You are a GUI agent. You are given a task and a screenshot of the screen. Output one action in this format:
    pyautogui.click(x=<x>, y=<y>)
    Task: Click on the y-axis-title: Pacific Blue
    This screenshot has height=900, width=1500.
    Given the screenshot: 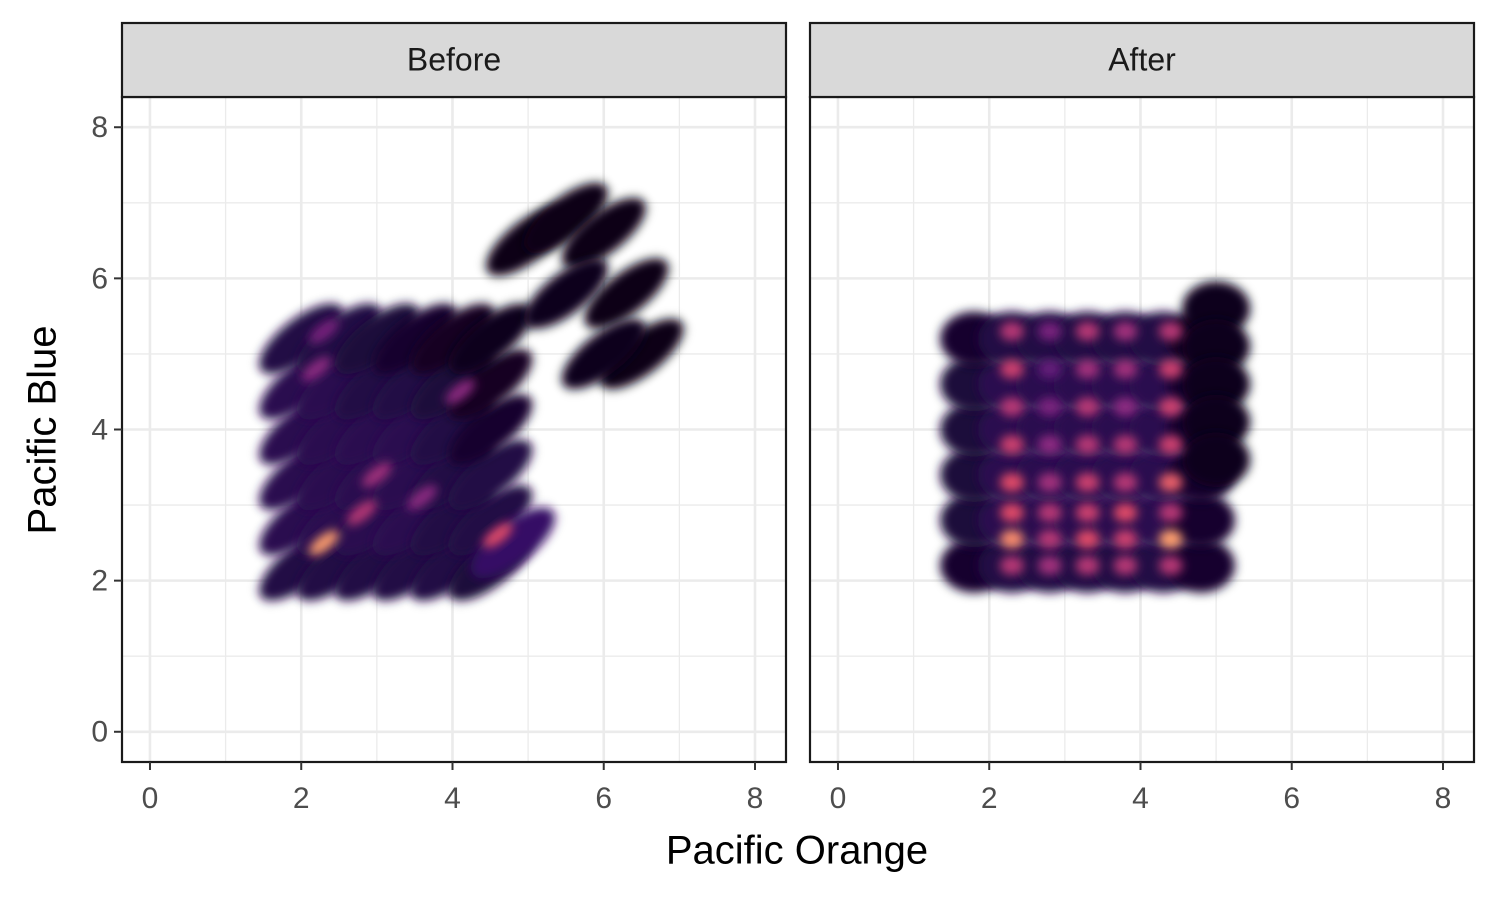 What is the action you would take?
    pyautogui.click(x=43, y=430)
    